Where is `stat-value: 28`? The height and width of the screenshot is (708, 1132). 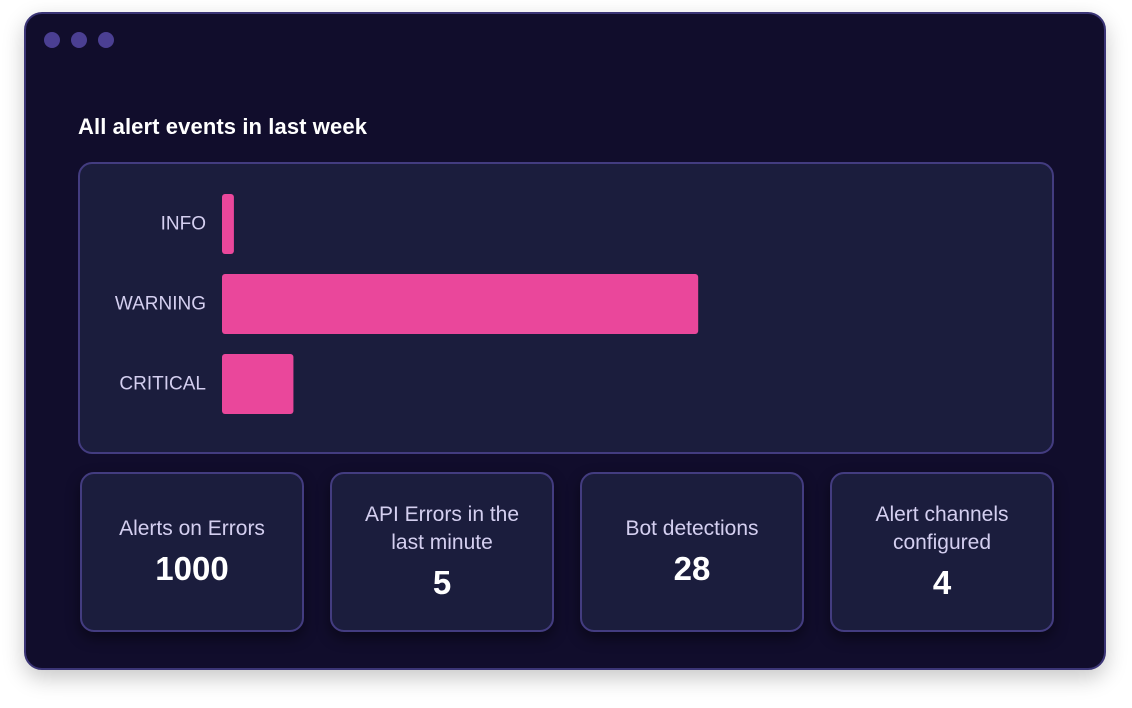 stat-value: 28 is located at coordinates (692, 568).